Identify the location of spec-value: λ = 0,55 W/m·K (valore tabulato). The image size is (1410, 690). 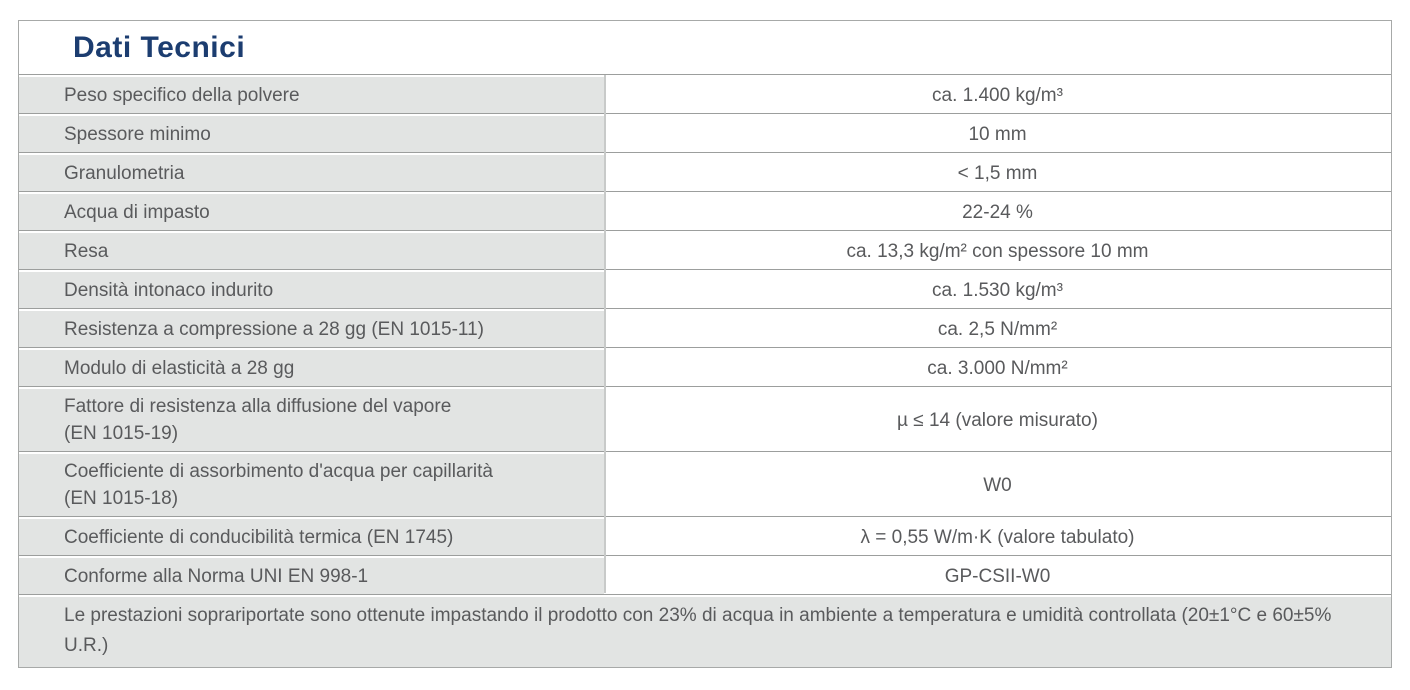
(997, 537).